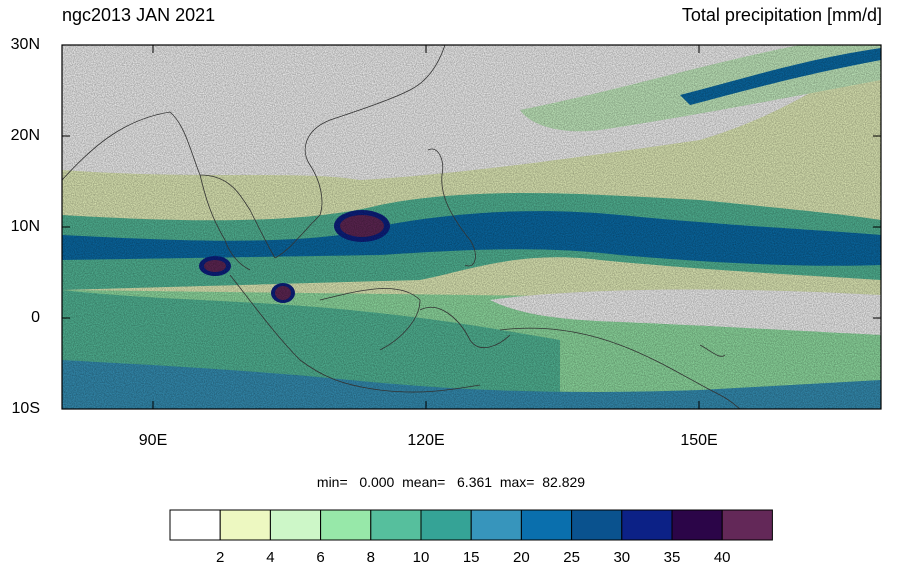 This screenshot has height=572, width=902. Describe the element at coordinates (25, 226) in the screenshot. I see `lat-label-10n: 10N` at that location.